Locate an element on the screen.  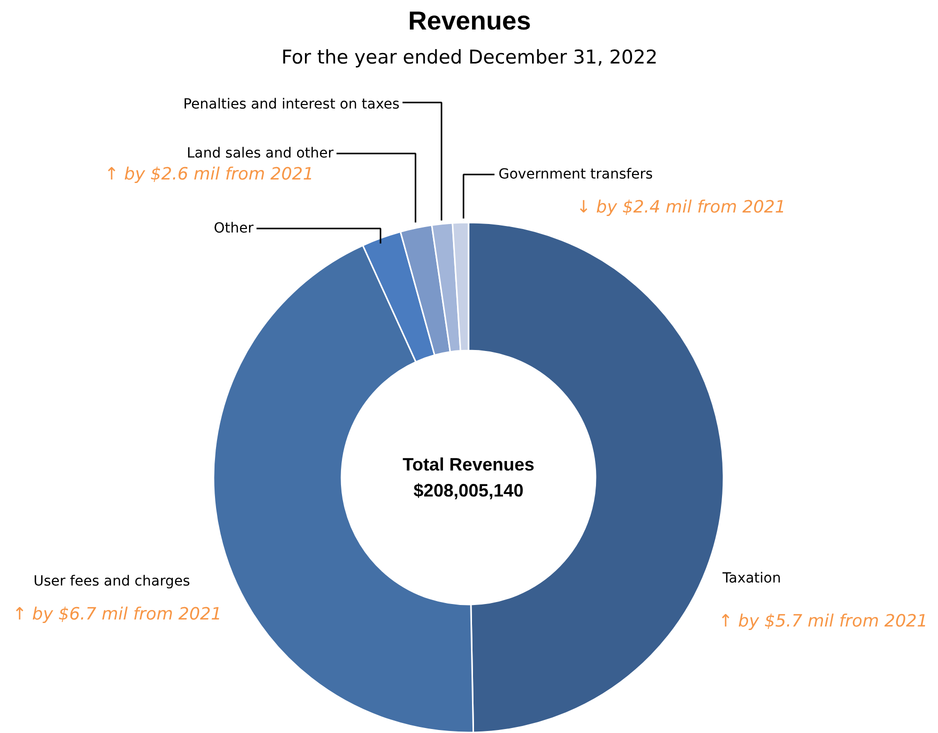
text: ↓ by $2.4 mil from 2021 is located at coordinates (681, 208).